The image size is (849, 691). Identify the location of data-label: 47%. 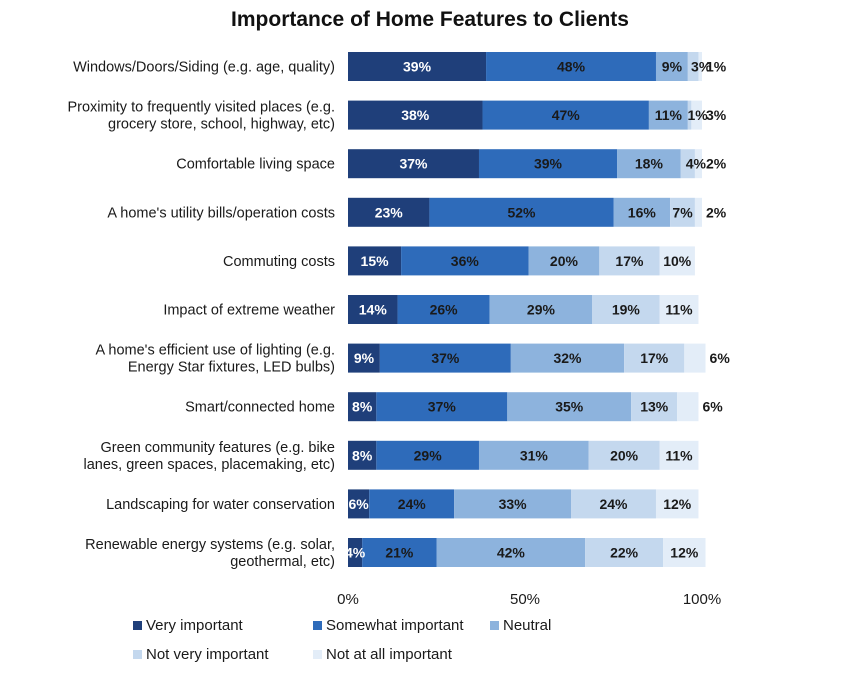
(566, 115).